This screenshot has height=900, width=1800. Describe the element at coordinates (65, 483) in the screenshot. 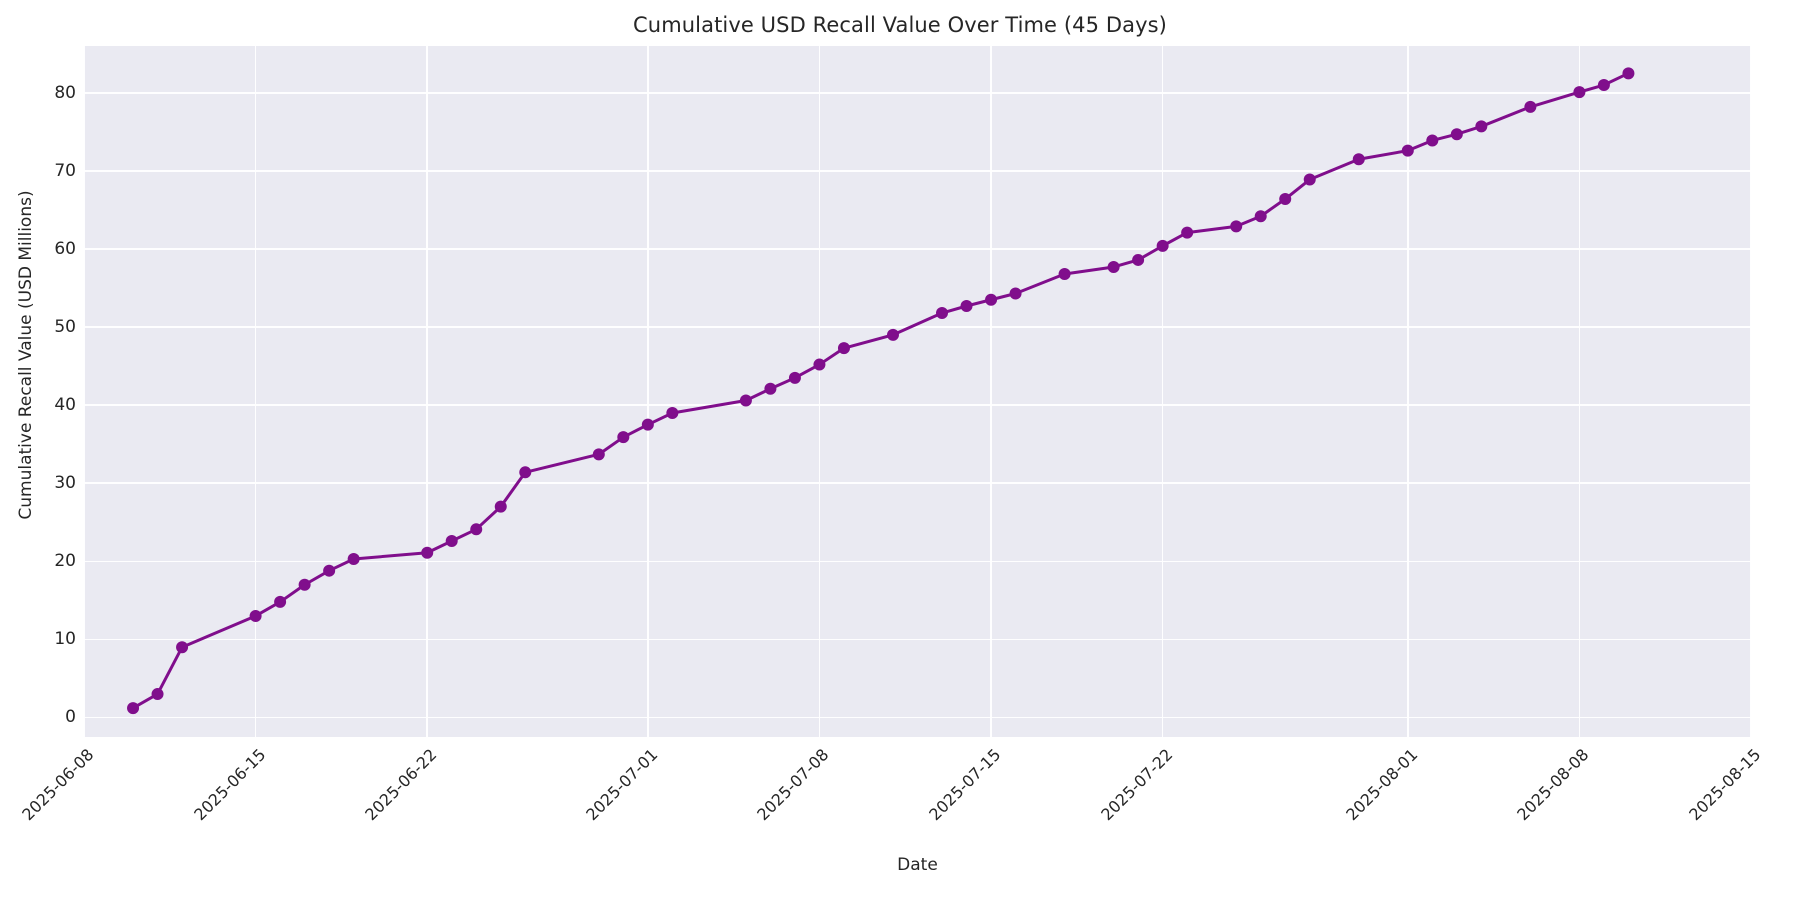

I see `y-tick-label: 30` at that location.